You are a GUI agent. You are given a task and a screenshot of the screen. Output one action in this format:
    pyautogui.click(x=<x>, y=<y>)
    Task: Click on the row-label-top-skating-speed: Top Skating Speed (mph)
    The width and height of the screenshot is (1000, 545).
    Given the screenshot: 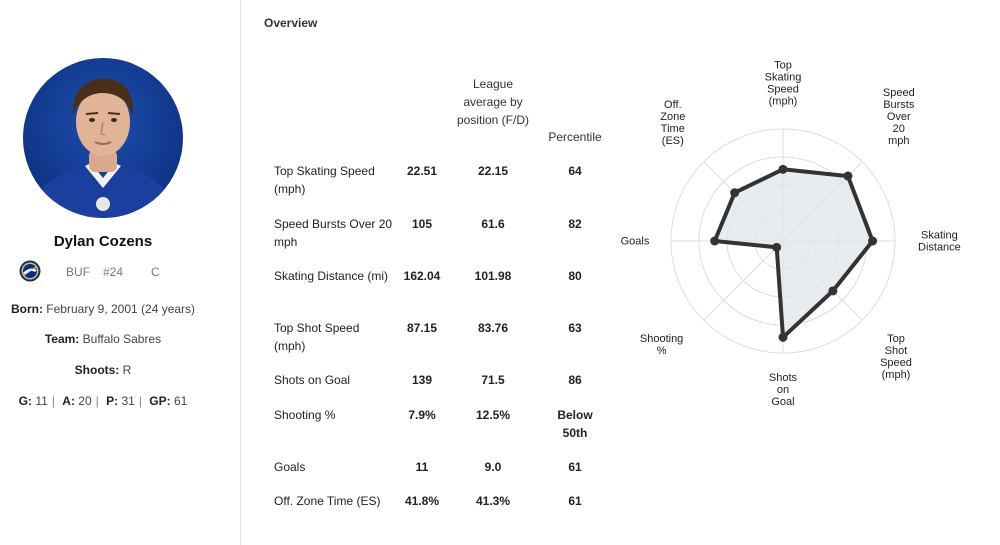 What is the action you would take?
    pyautogui.click(x=324, y=180)
    